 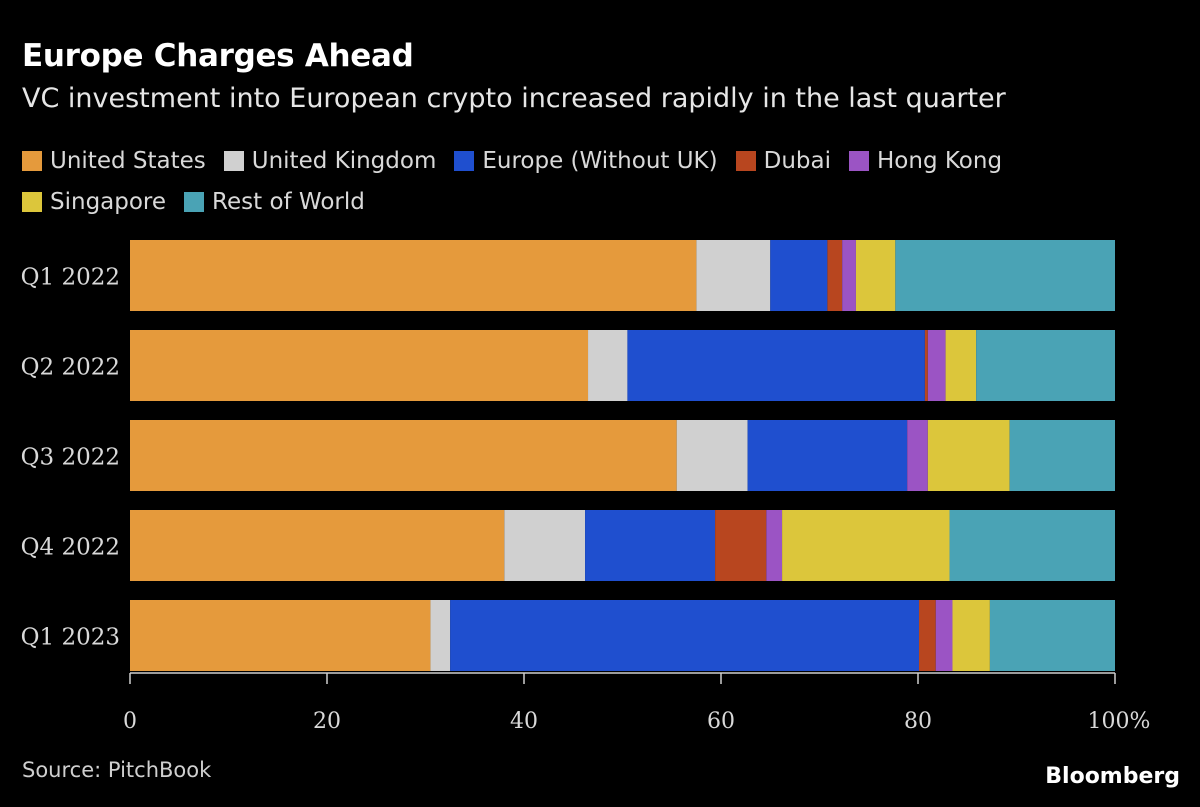 What do you see at coordinates (70, 458) in the screenshot?
I see `category-label: Q3 2022` at bounding box center [70, 458].